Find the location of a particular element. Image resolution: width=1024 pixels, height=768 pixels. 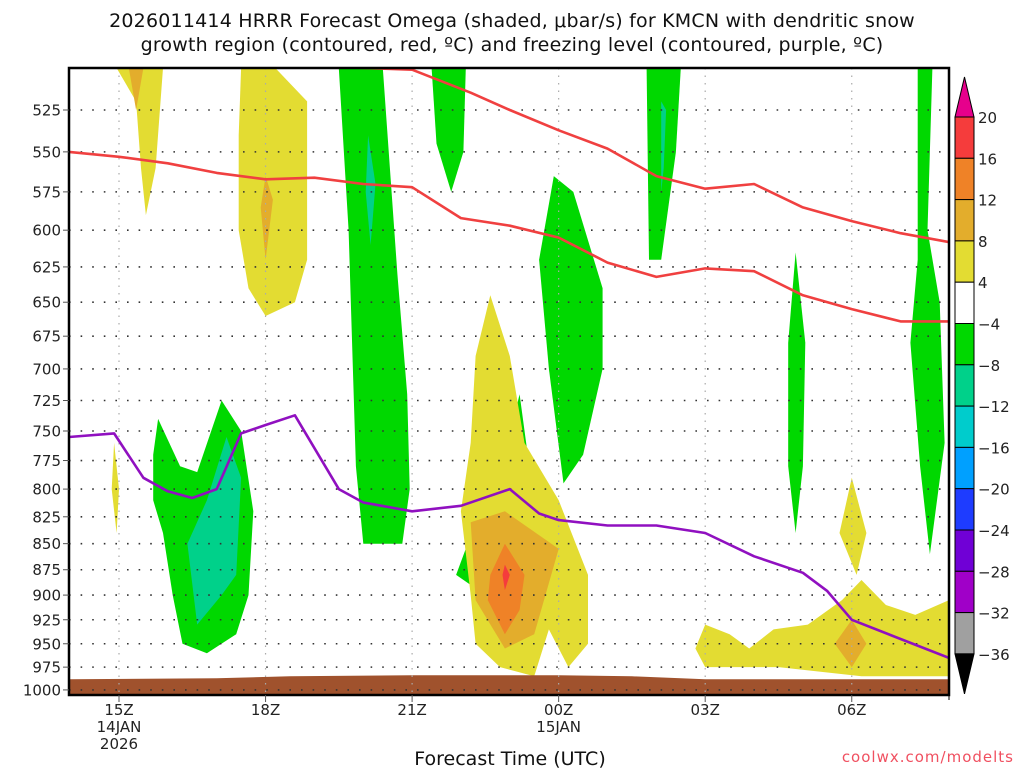

y-tick-label: 725 is located at coordinates (46, 401).